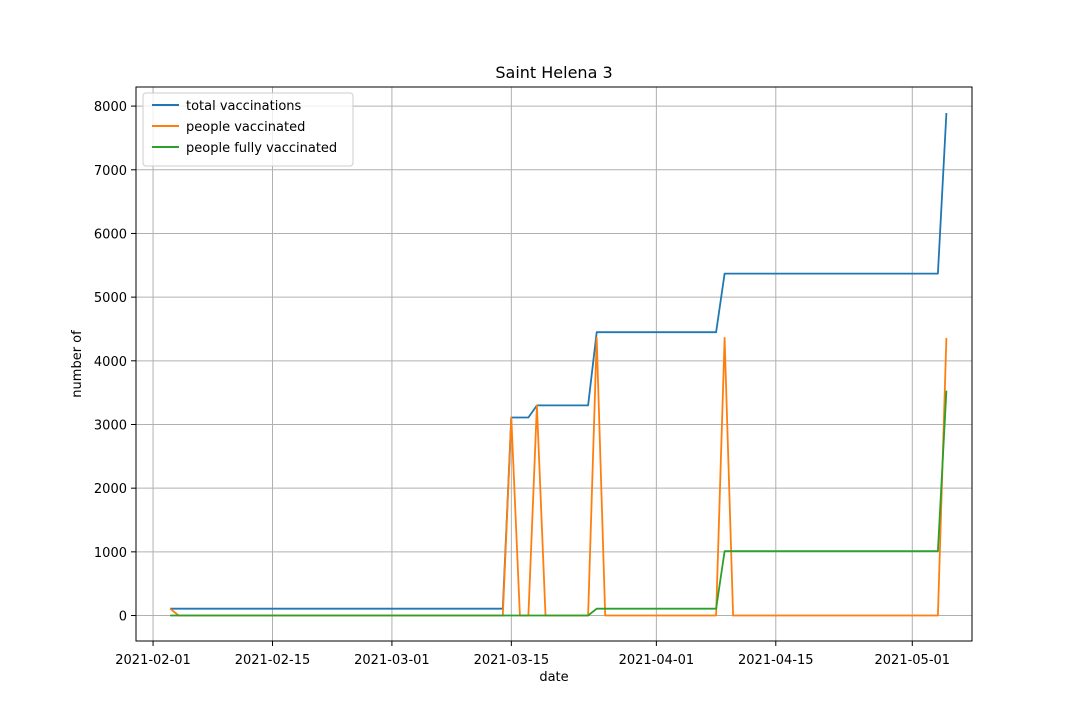 The image size is (1080, 720). I want to click on x-tick-label: 2021-02-15, so click(273, 660).